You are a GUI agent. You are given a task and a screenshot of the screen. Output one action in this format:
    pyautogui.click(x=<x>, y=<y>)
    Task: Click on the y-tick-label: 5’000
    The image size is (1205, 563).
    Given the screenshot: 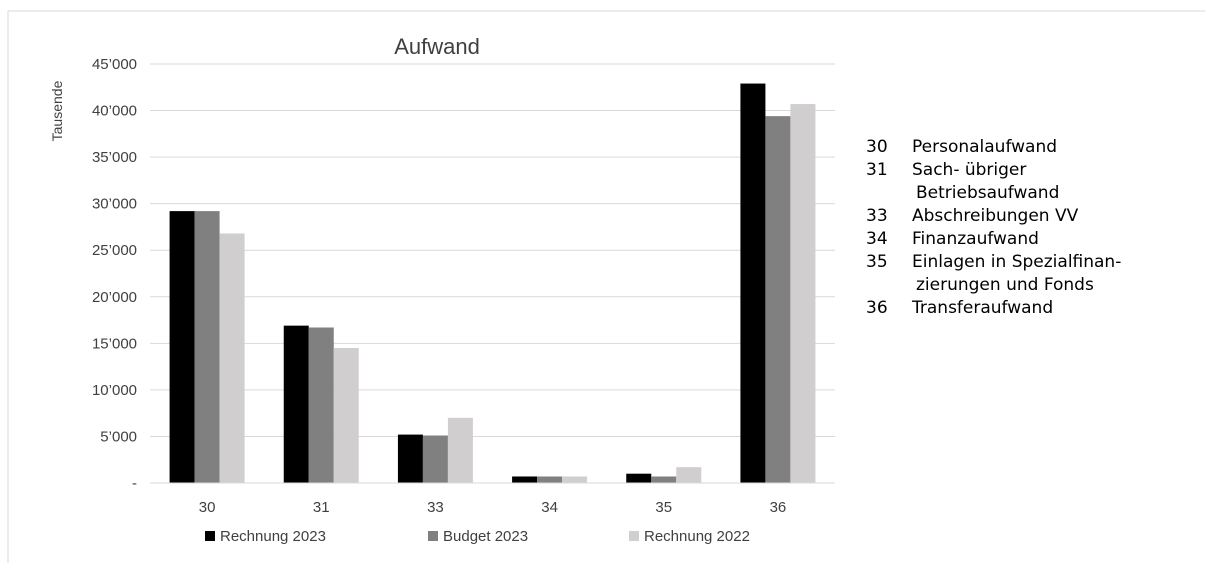 What is the action you would take?
    pyautogui.click(x=118, y=436)
    